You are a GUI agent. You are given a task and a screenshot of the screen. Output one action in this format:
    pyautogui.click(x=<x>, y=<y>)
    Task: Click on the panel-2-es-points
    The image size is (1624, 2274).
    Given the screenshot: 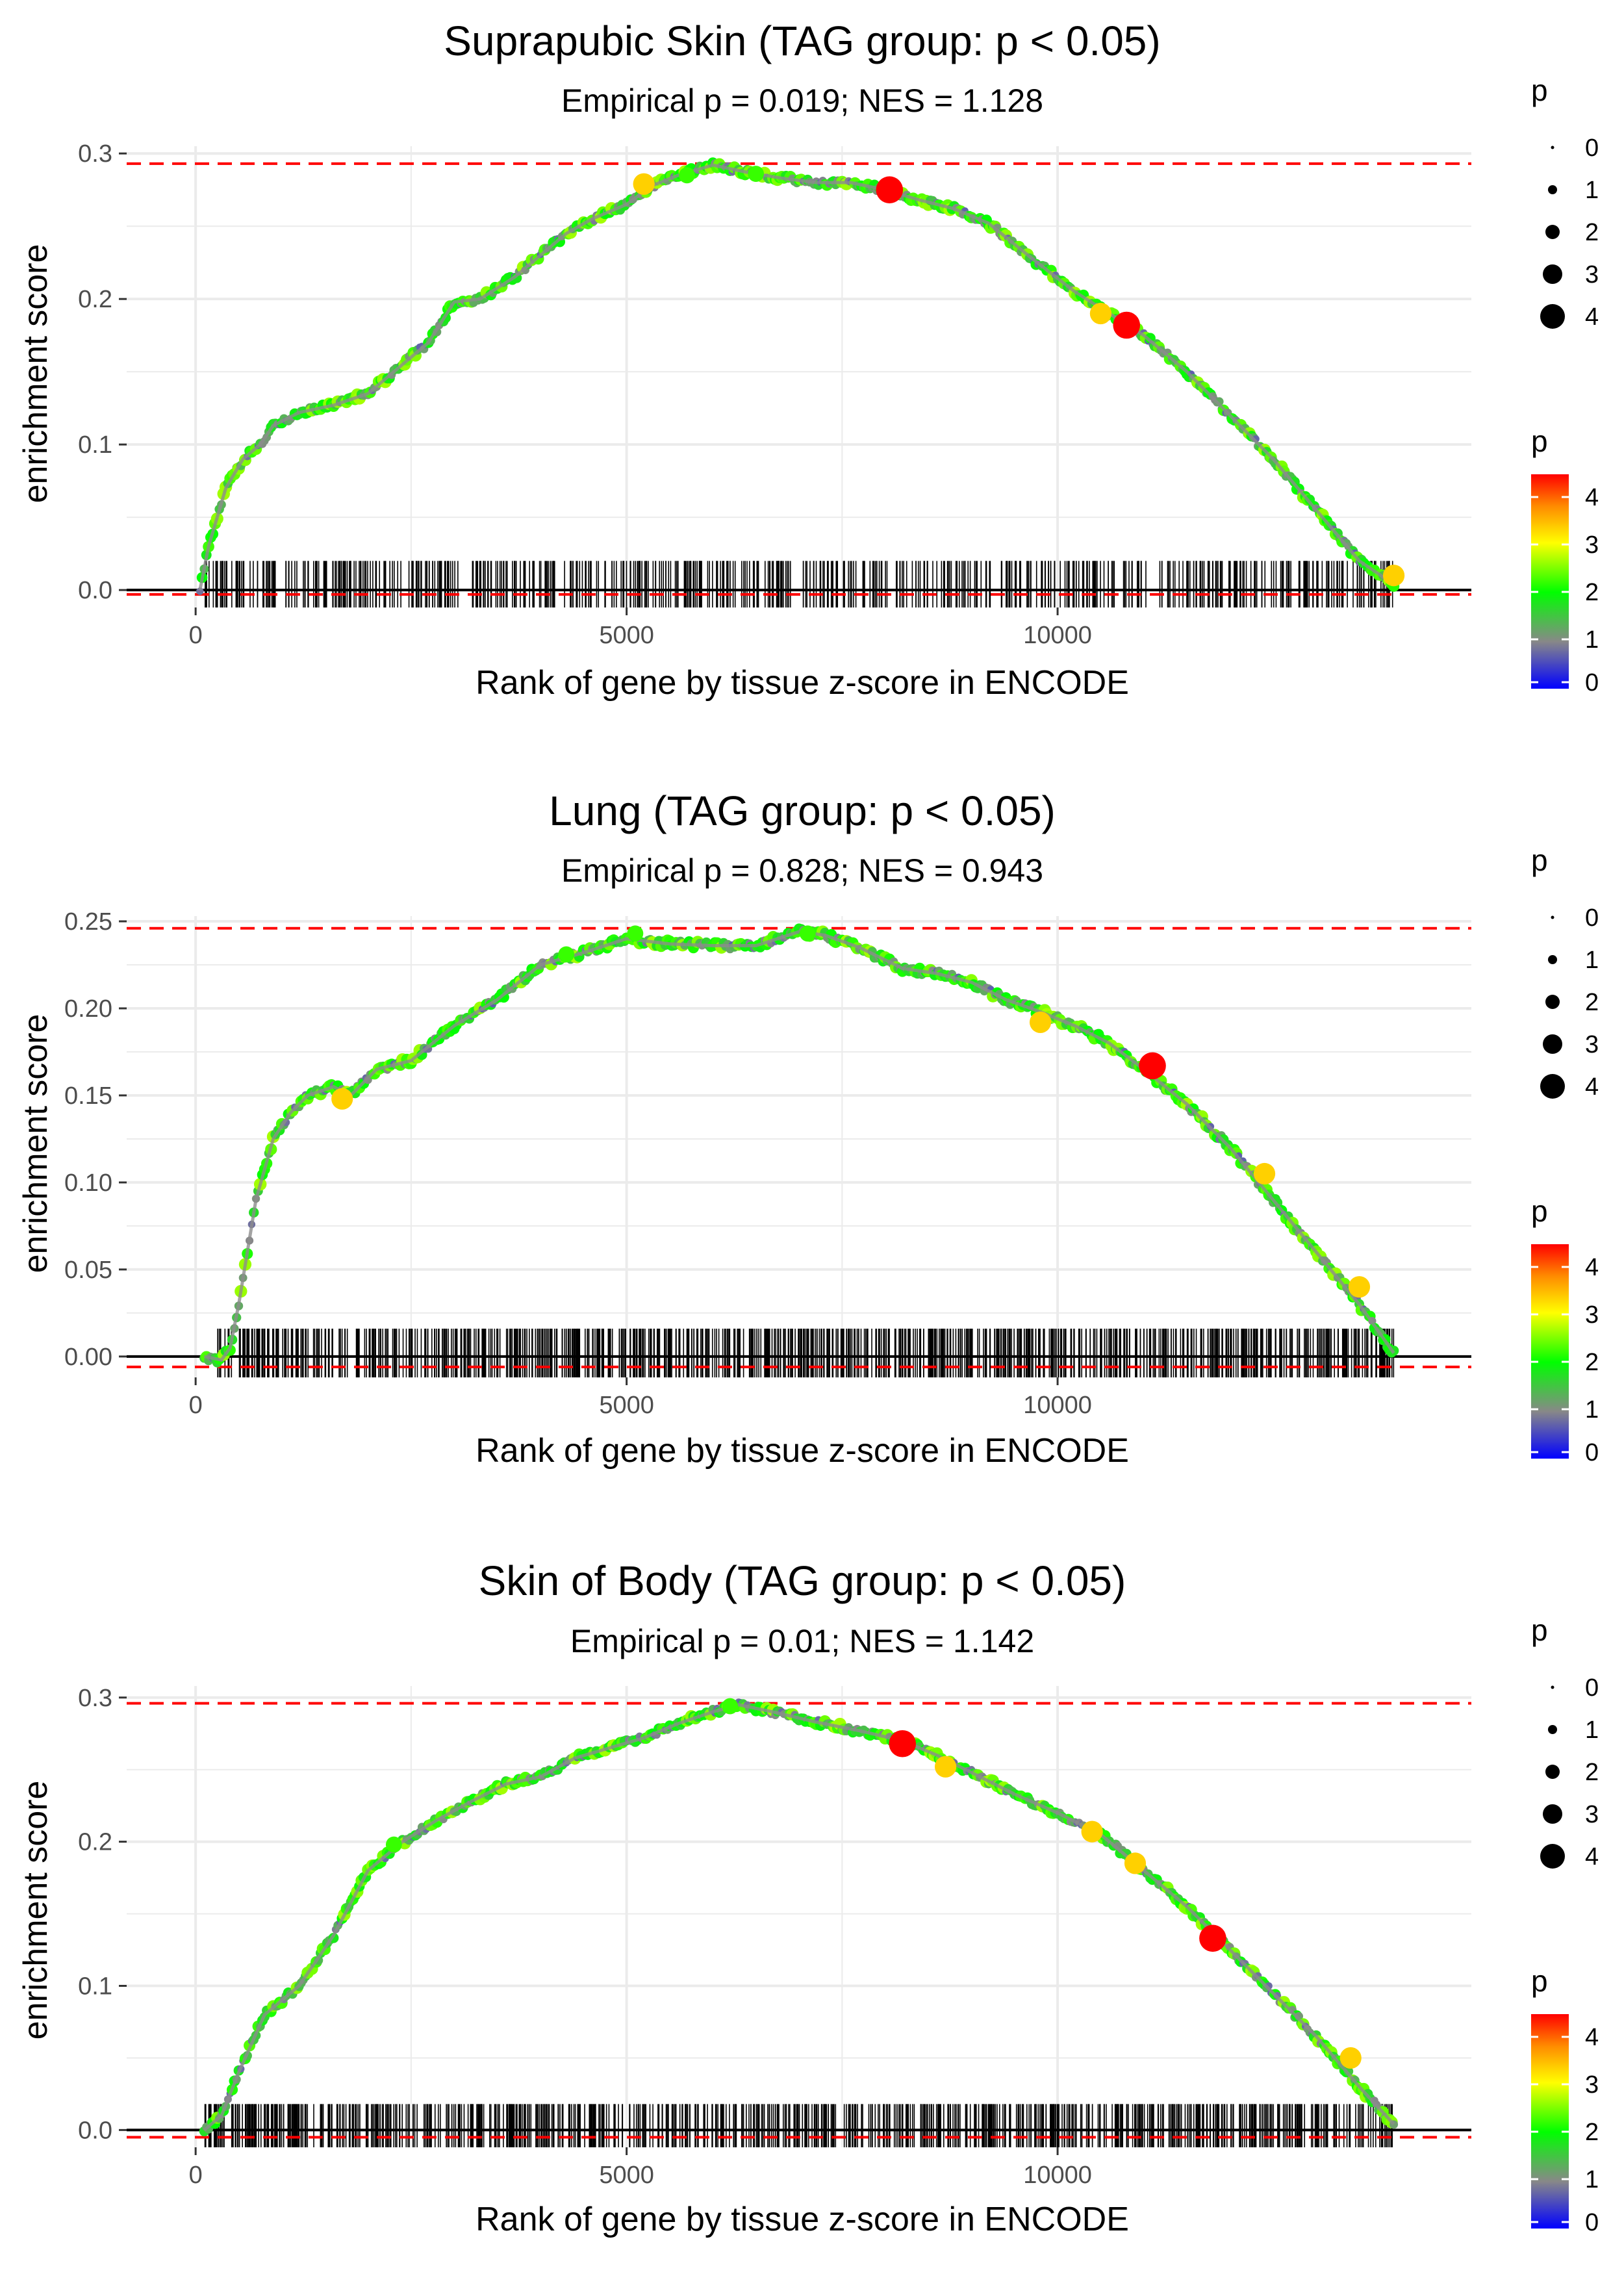 What is the action you would take?
    pyautogui.click(x=799, y=1145)
    